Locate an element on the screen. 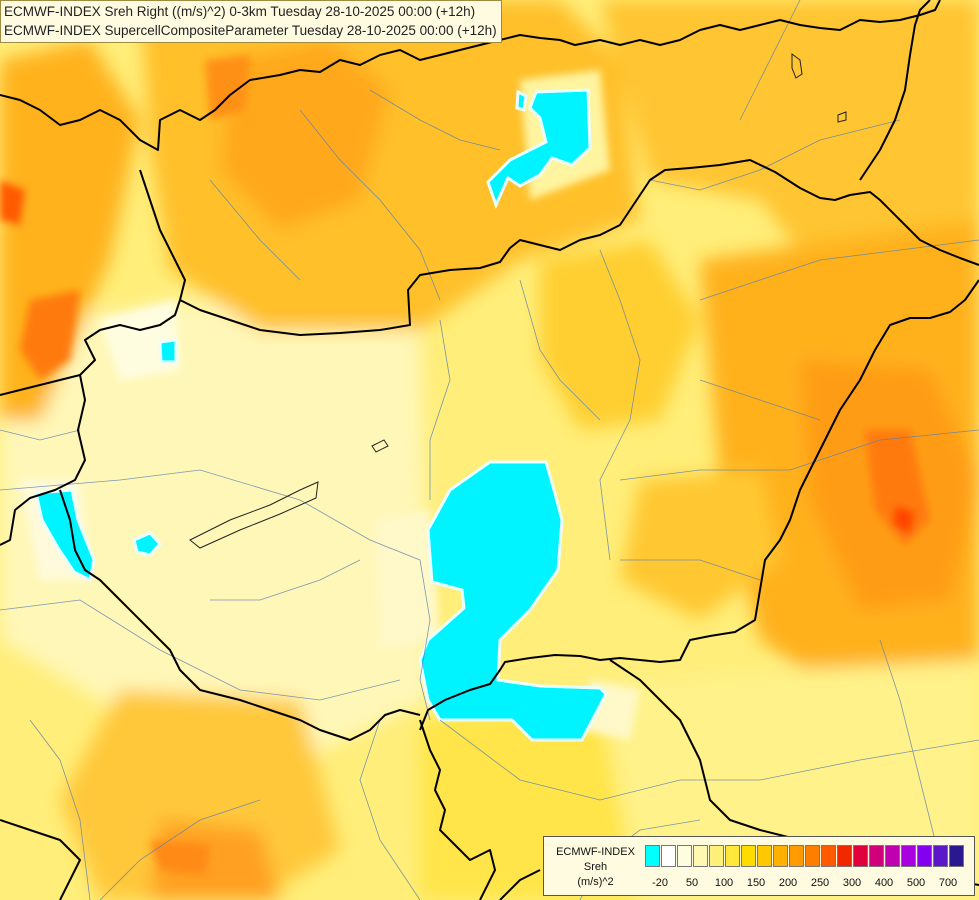  legend-tick-label: -20 is located at coordinates (660, 883).